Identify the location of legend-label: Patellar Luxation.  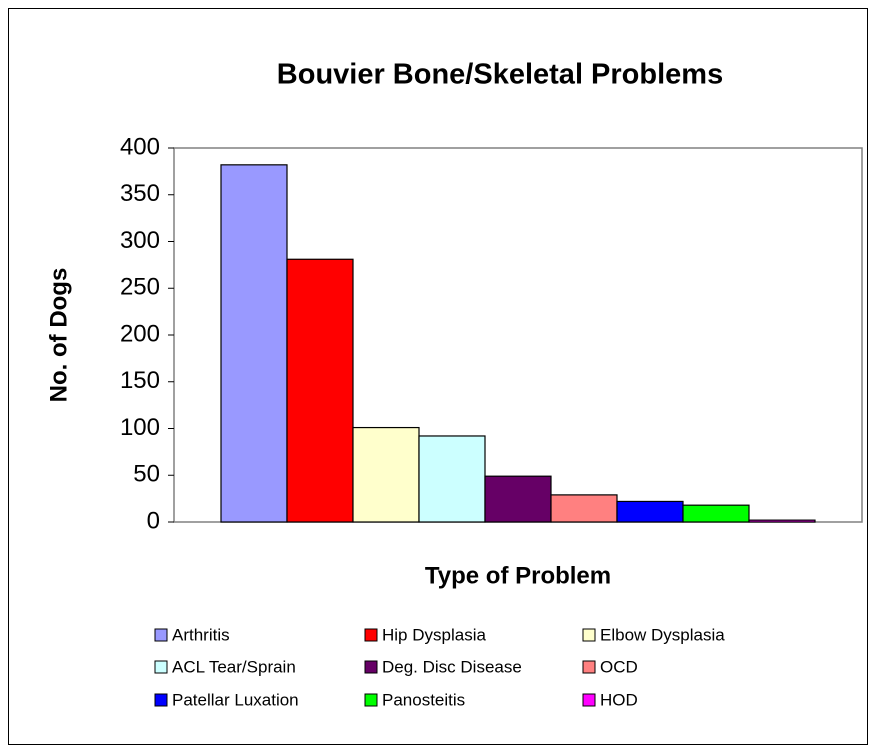
(235, 699).